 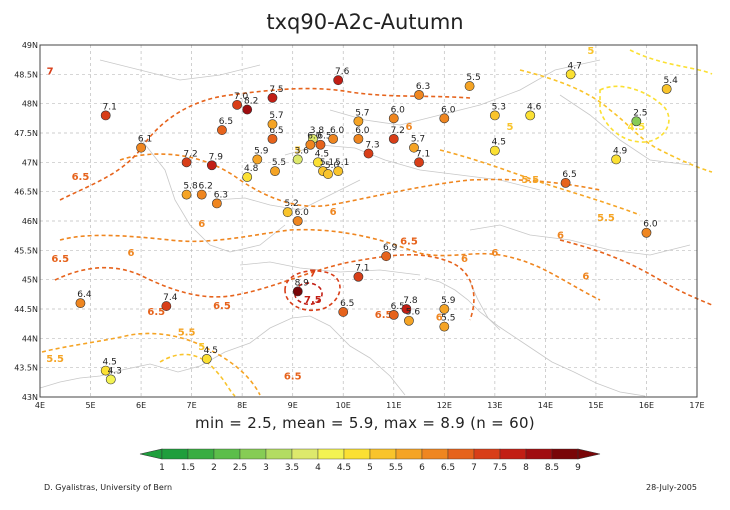 What do you see at coordinates (545, 405) in the screenshot?
I see `x-tick-label: 14E` at bounding box center [545, 405].